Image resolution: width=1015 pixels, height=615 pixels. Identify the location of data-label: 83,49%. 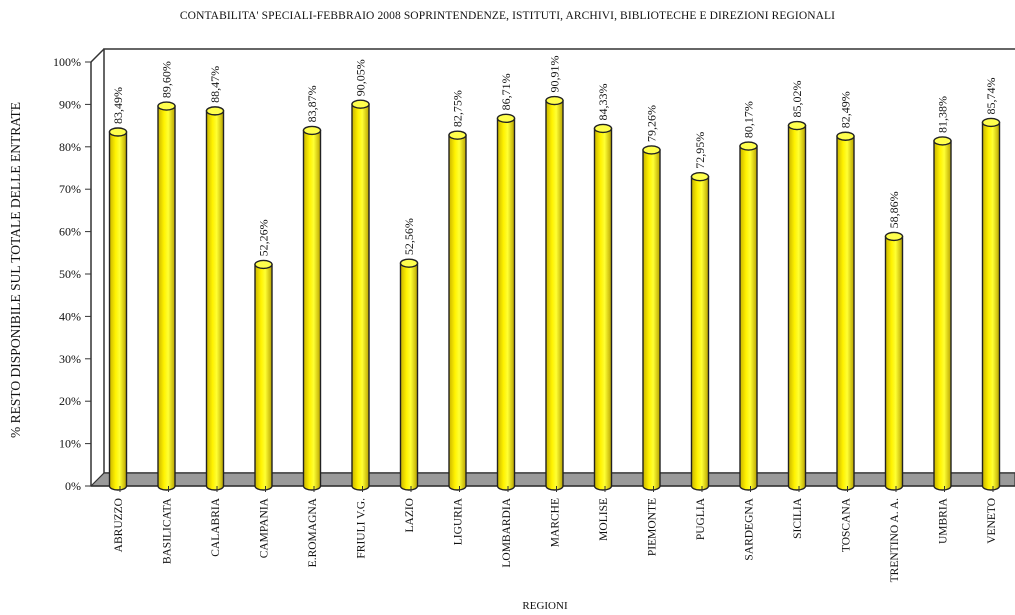
(118, 105).